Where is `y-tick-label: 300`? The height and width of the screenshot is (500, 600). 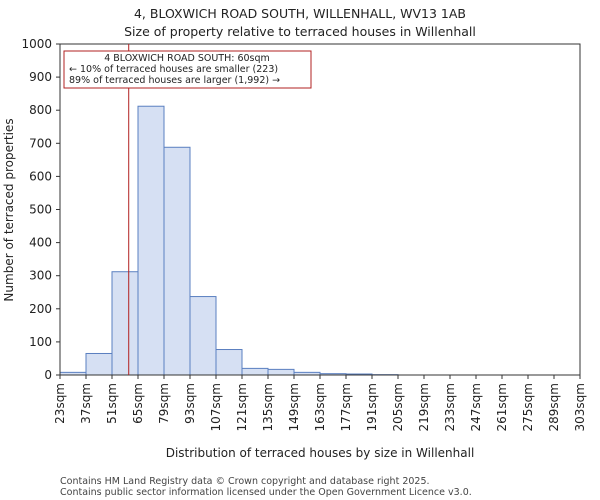
y-tick-label: 300 is located at coordinates (40, 276).